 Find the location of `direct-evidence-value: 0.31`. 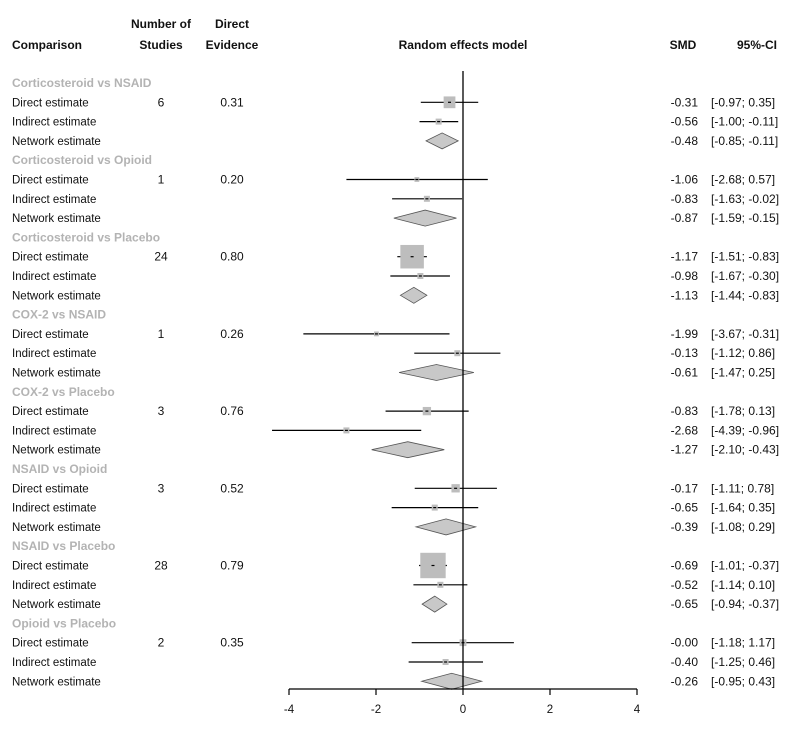

direct-evidence-value: 0.31 is located at coordinates (232, 102).